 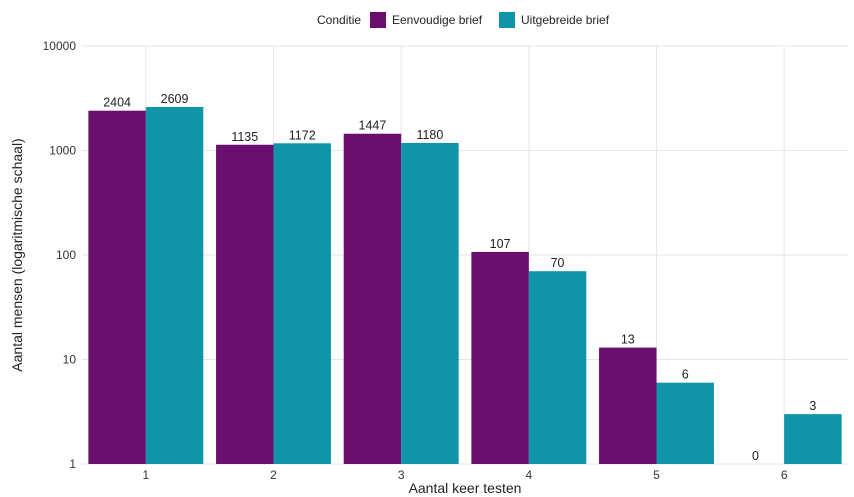 I want to click on bar-value-label: 107, so click(x=500, y=244).